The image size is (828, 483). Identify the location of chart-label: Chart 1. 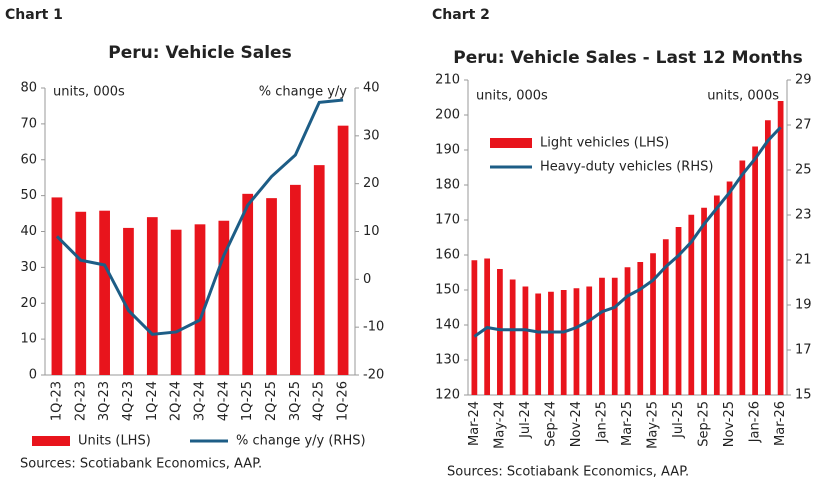
(34, 15).